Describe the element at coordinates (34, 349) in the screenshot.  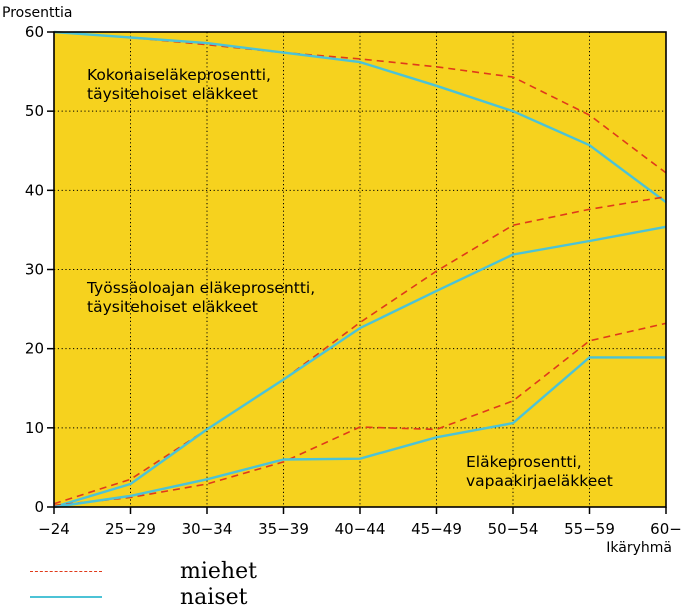
I see `y-tick-label: 20` at that location.